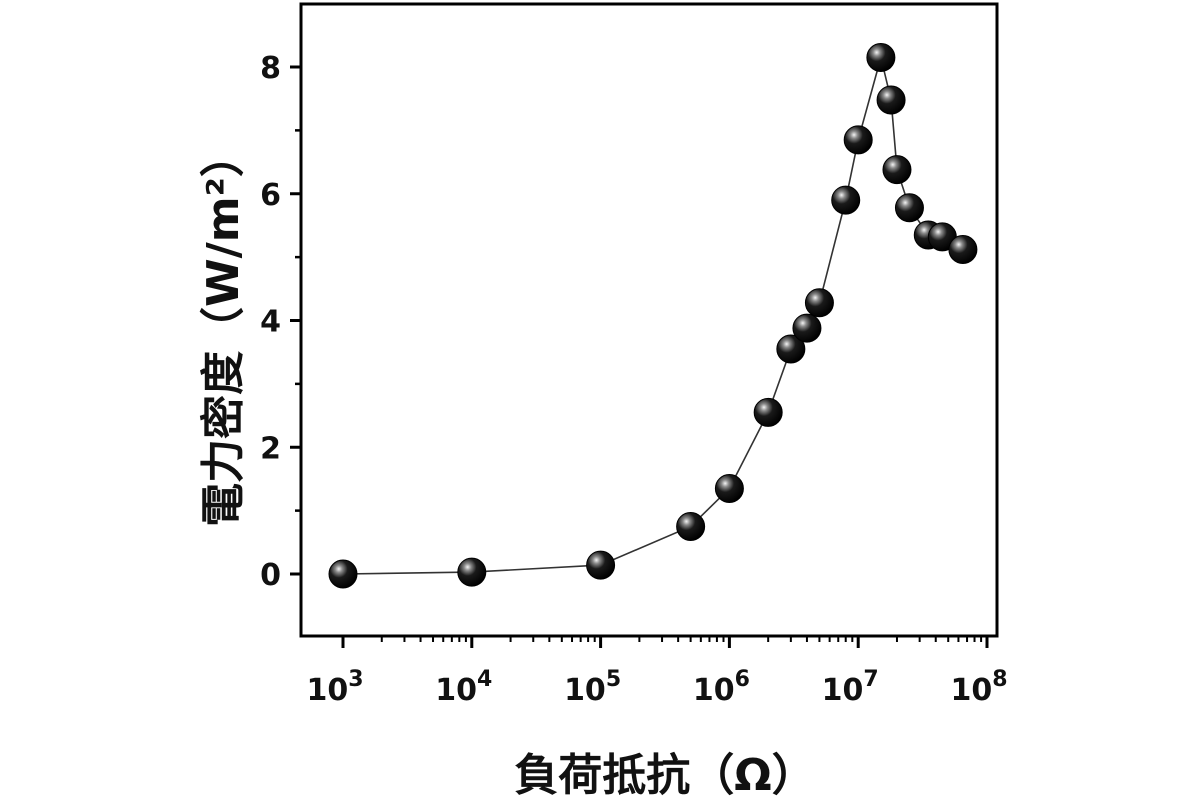 This screenshot has height=804, width=1200. What do you see at coordinates (270, 322) in the screenshot?
I see `y-tick-label: 4` at bounding box center [270, 322].